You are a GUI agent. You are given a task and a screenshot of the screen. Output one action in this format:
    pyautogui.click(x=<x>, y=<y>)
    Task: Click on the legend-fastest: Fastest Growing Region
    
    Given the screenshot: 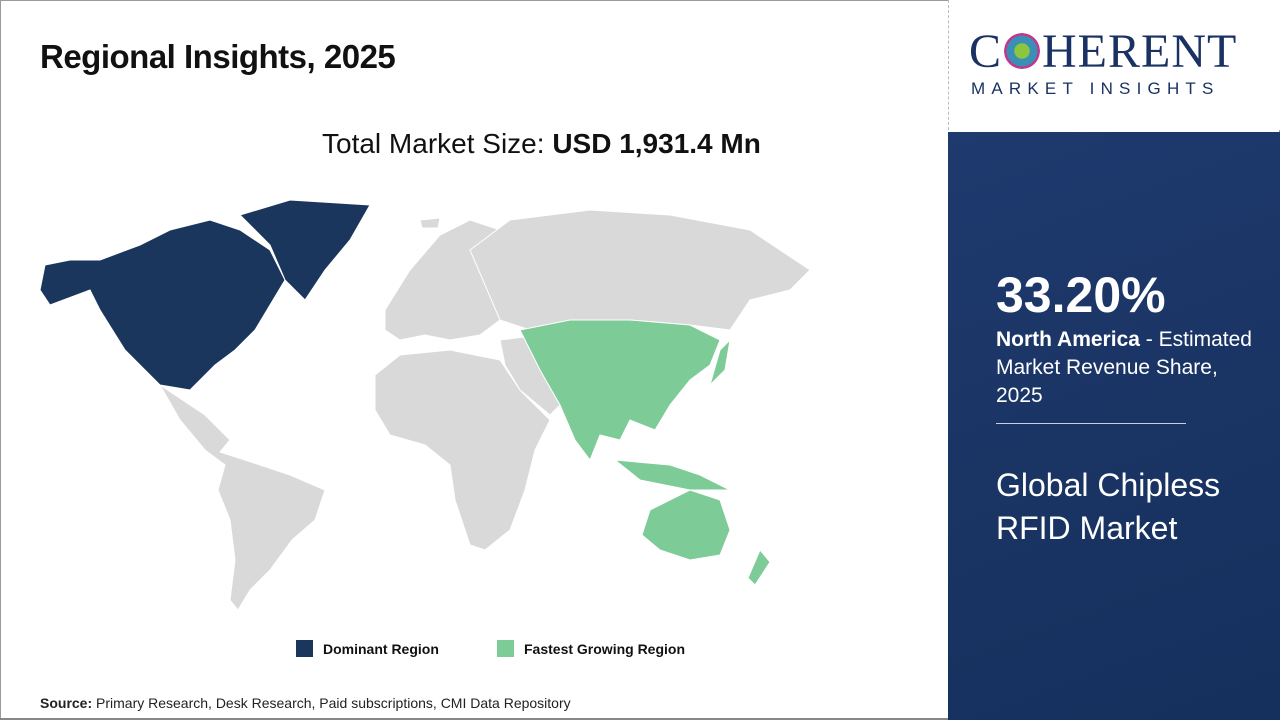 What is the action you would take?
    pyautogui.click(x=591, y=648)
    